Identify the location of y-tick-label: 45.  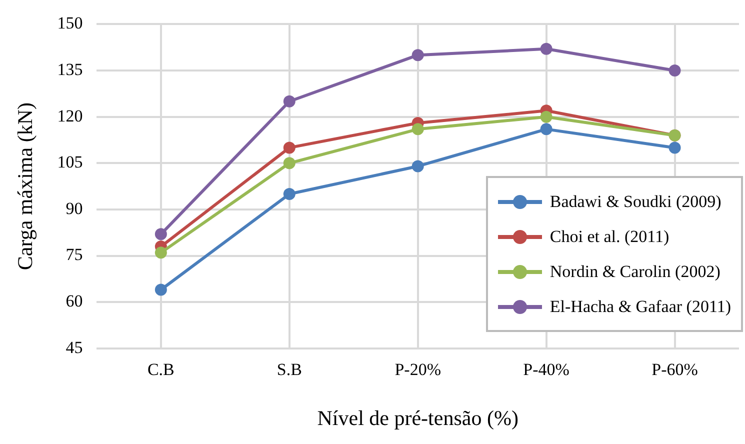
(74, 347).